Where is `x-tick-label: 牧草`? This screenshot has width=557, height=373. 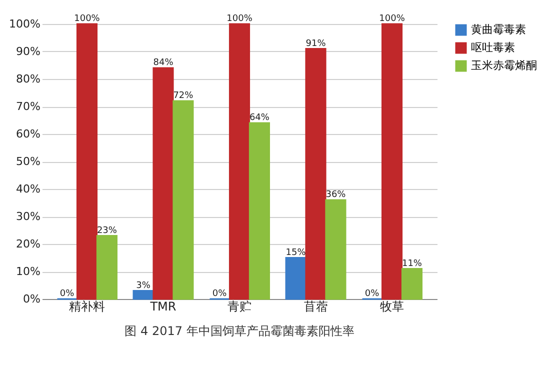 x-tick-label: 牧草 is located at coordinates (392, 307).